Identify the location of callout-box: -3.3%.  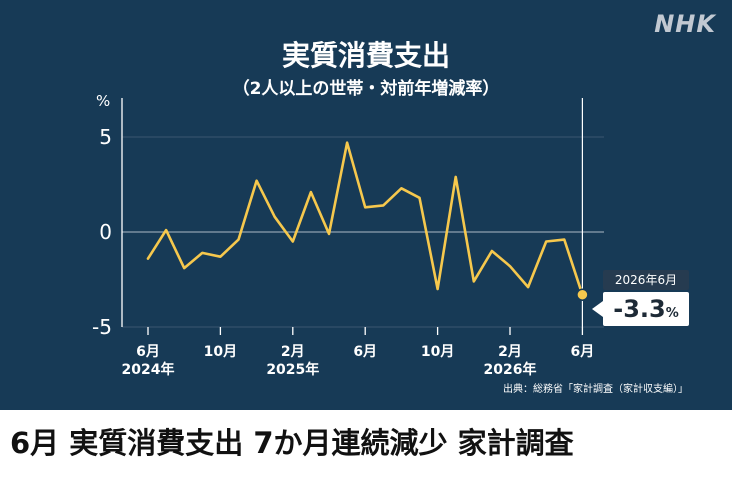
(646, 309).